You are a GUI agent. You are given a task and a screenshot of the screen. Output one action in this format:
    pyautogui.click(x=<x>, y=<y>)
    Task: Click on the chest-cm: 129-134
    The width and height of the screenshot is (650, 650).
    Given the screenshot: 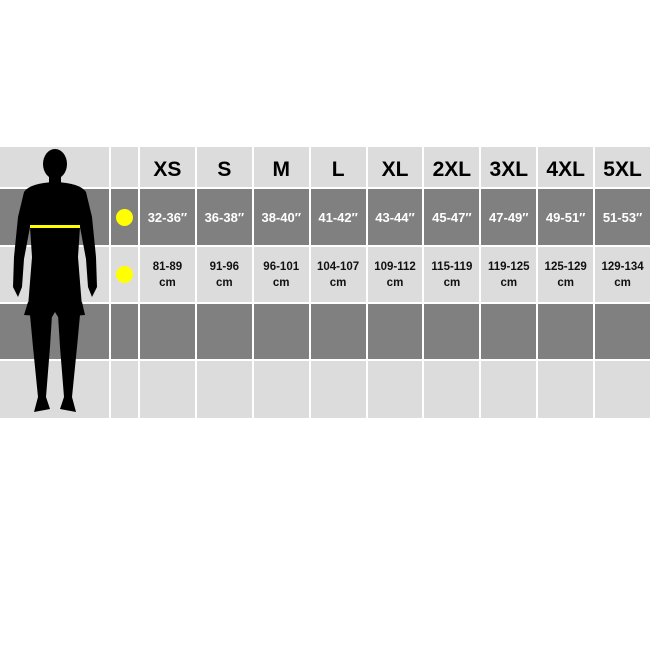 What is the action you would take?
    pyautogui.click(x=622, y=266)
    